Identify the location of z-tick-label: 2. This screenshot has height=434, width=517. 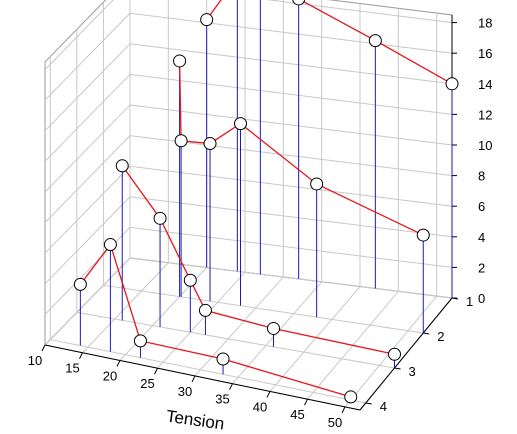
(481, 267).